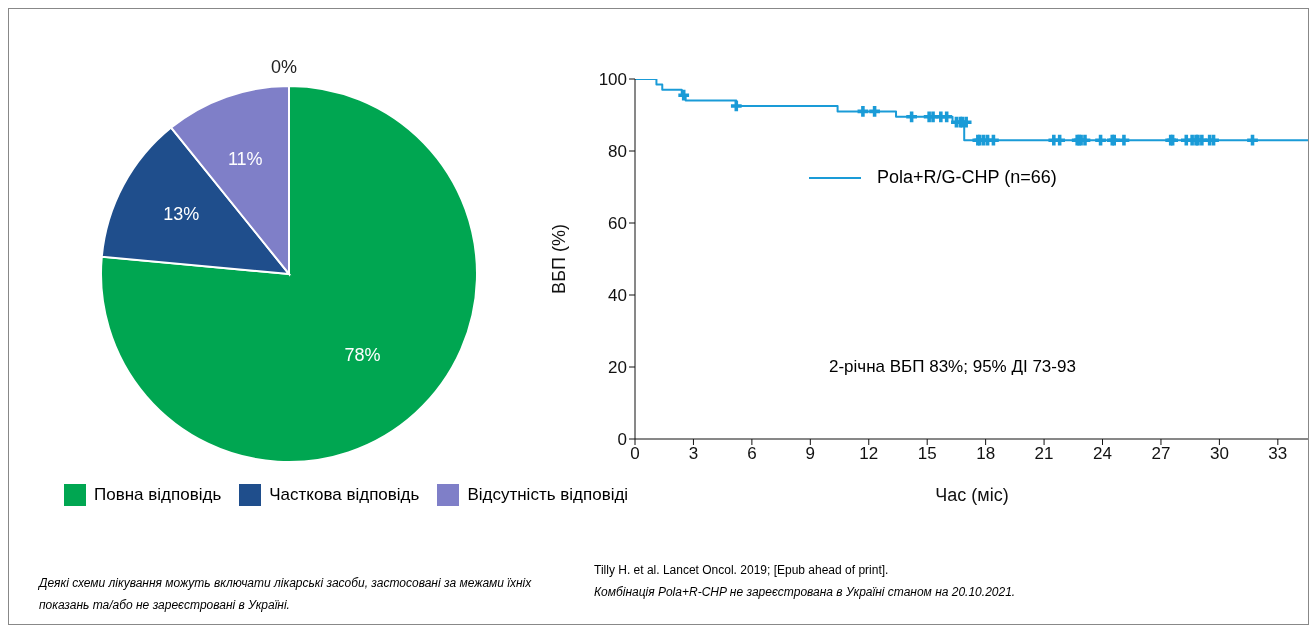 The image size is (1315, 631). What do you see at coordinates (810, 454) in the screenshot?
I see `x-tick-label: 9` at bounding box center [810, 454].